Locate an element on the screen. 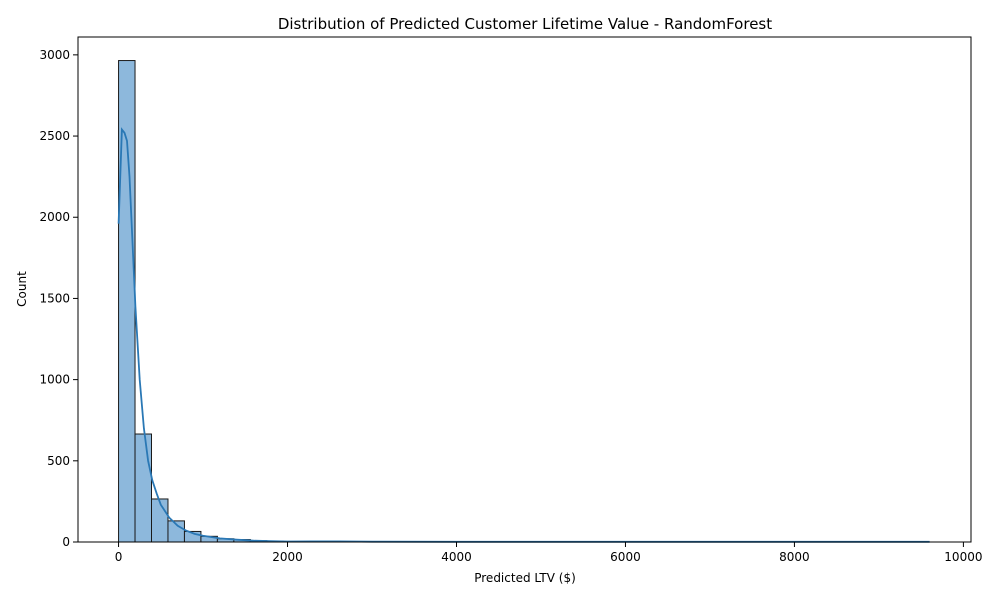 This screenshot has height=604, width=1000. x-tick-label: 10000 is located at coordinates (963, 557).